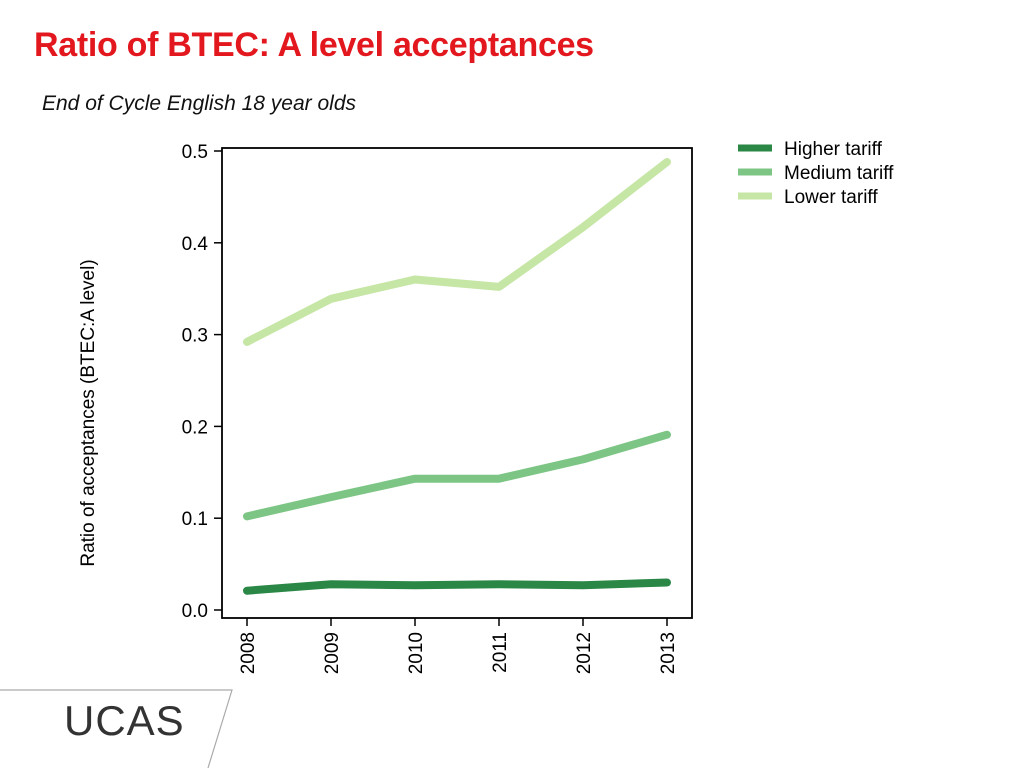 The image size is (1024, 773). What do you see at coordinates (457, 586) in the screenshot?
I see `series-line-higher-tariff` at bounding box center [457, 586].